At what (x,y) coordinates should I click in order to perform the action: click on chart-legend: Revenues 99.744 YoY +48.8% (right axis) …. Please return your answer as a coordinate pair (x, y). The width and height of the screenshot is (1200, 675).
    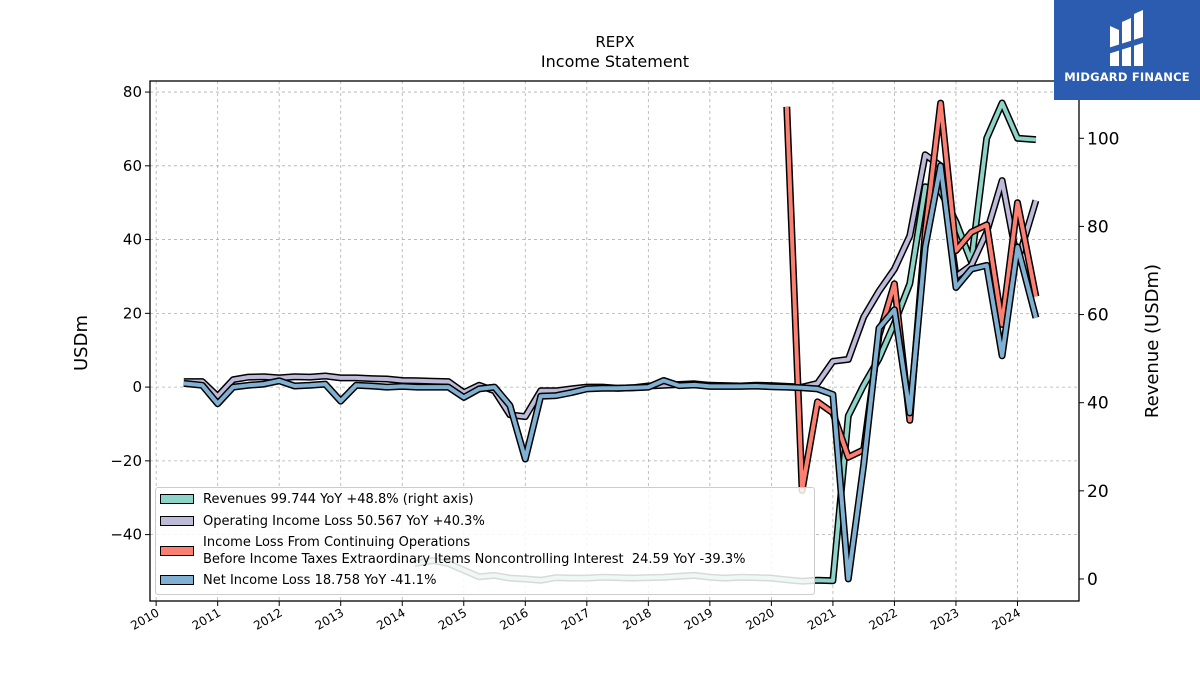
    Looking at the image, I should click on (485, 541).